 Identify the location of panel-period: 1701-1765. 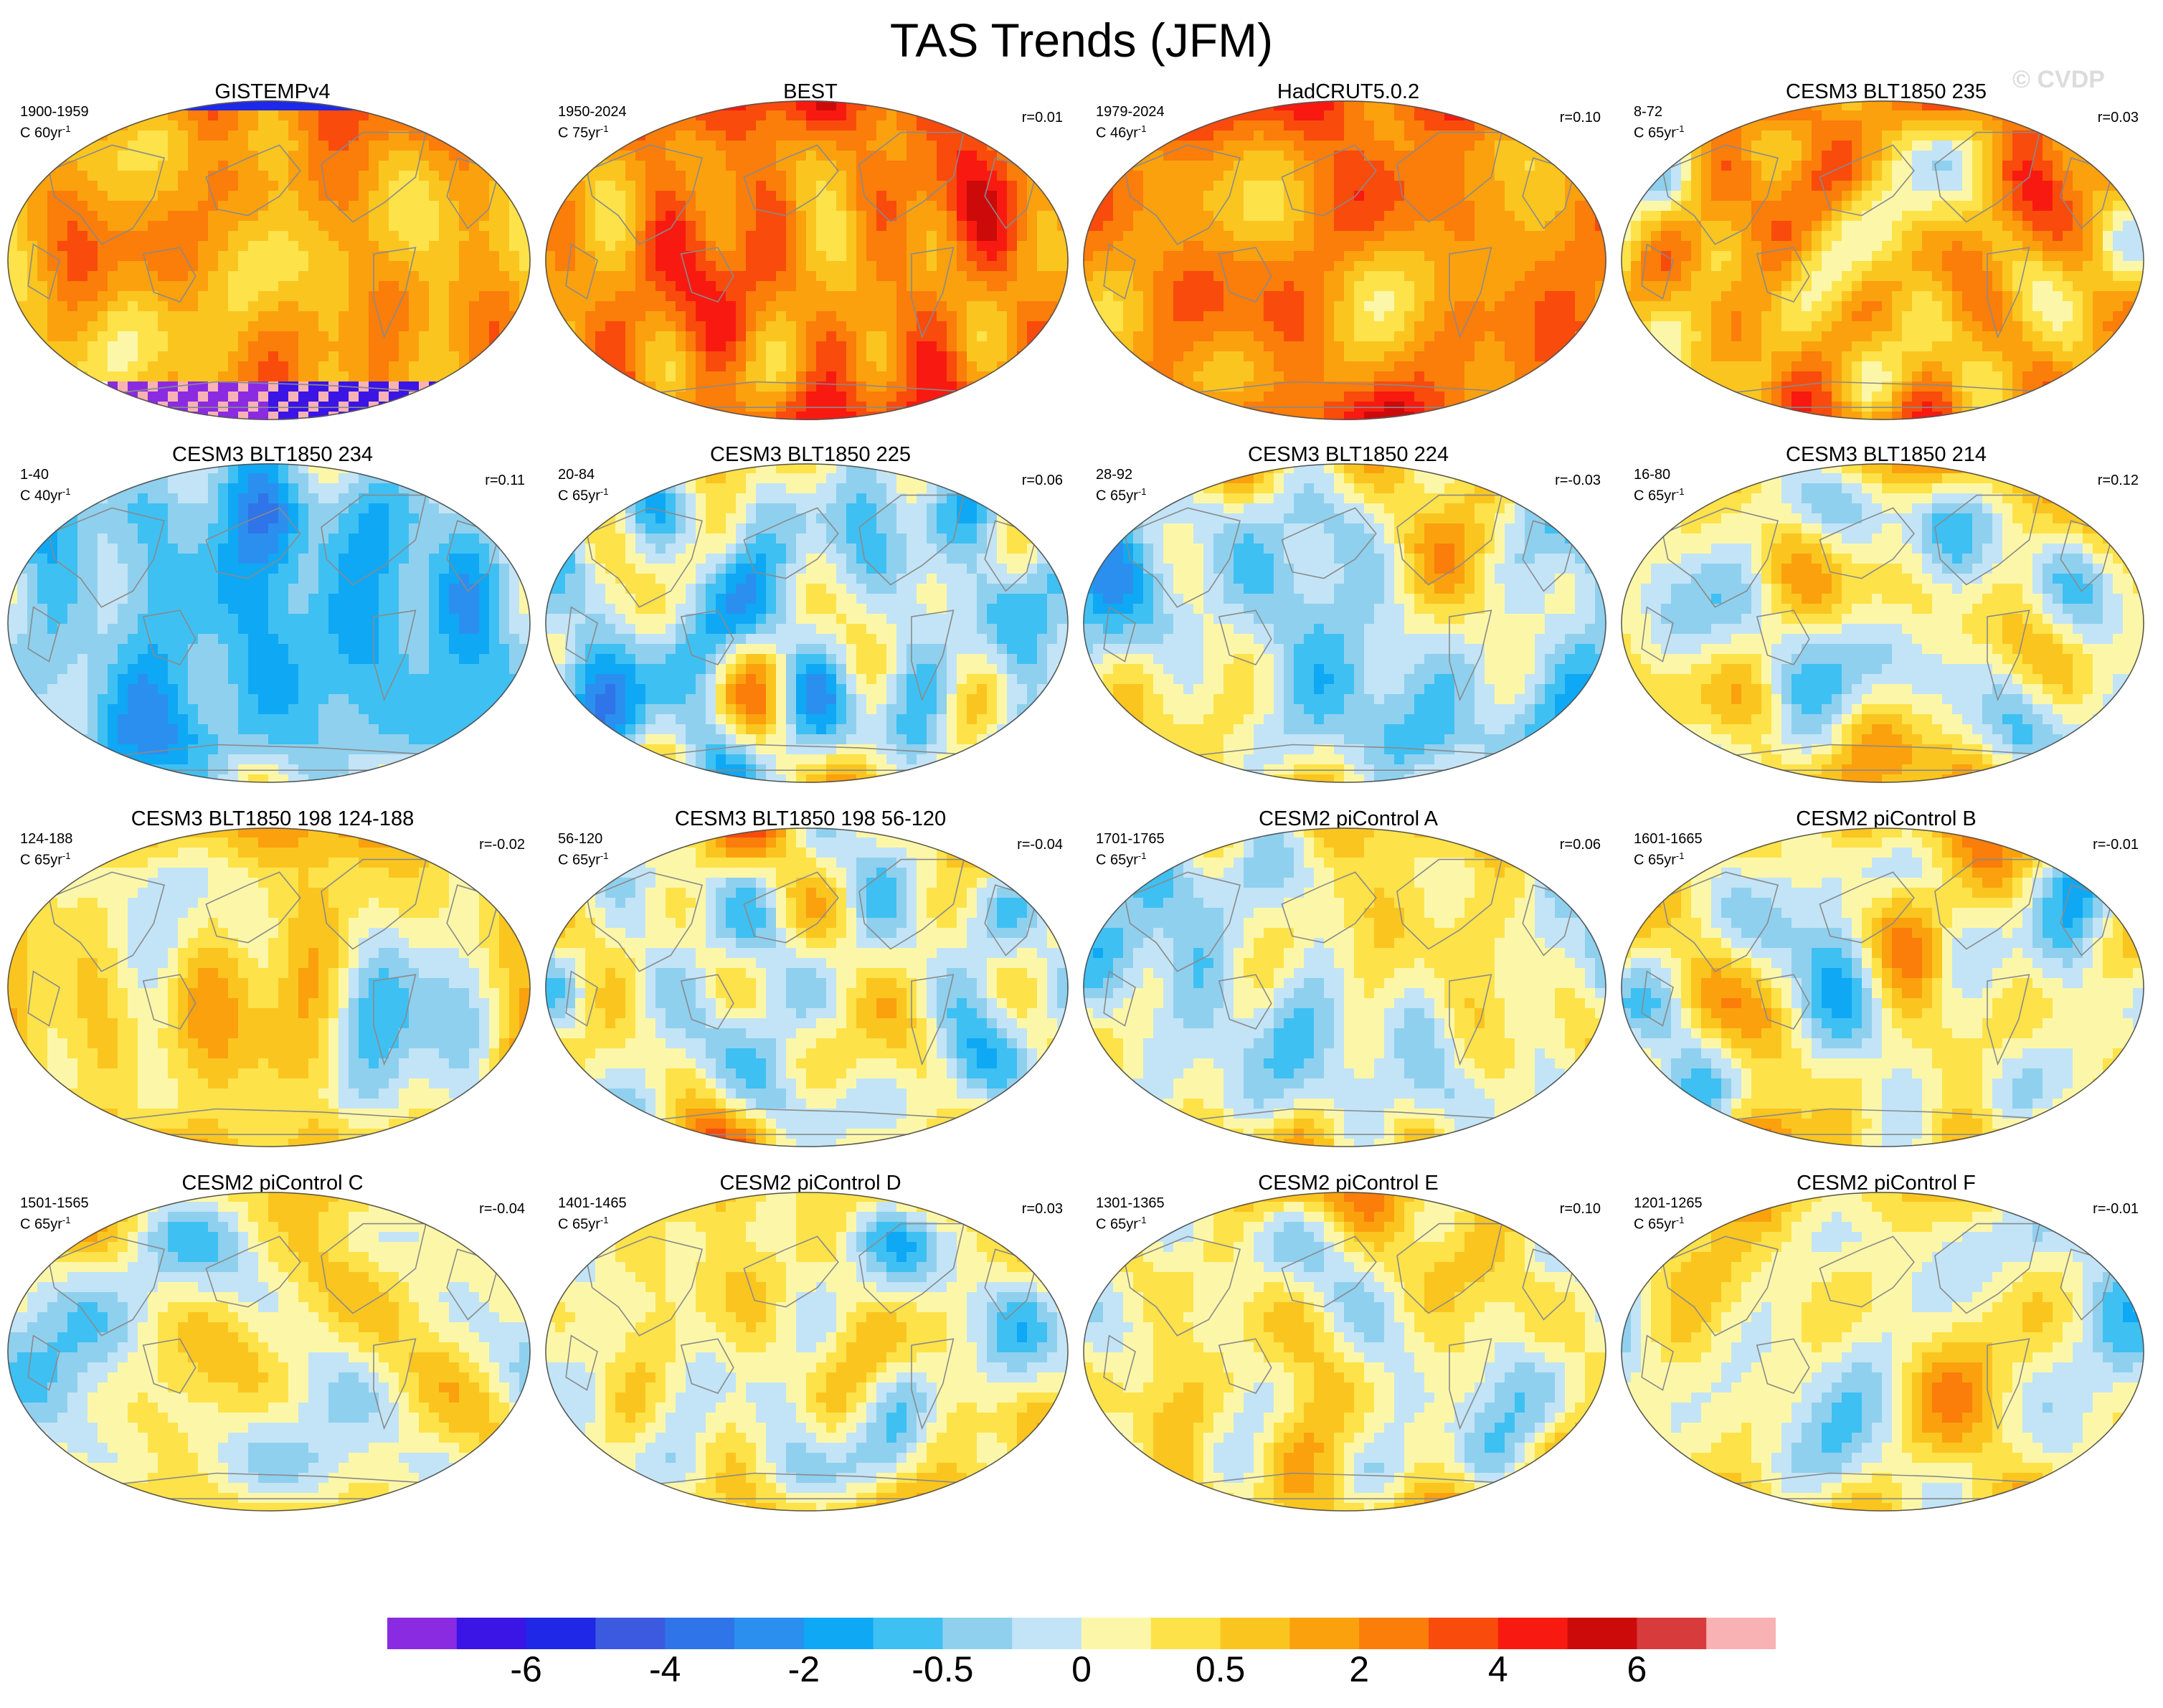
(1130, 839).